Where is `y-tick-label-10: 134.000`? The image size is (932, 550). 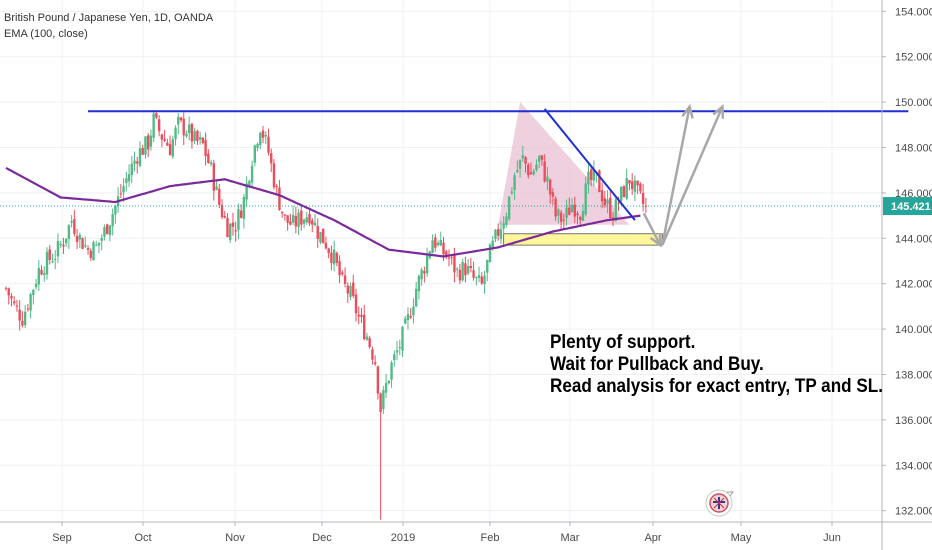 y-tick-label-10: 134.000 is located at coordinates (913, 466).